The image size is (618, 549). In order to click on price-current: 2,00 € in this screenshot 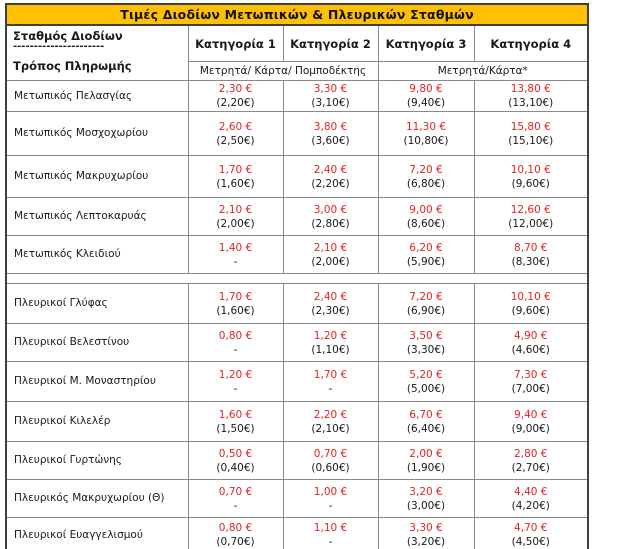, I will do `click(426, 453)`.